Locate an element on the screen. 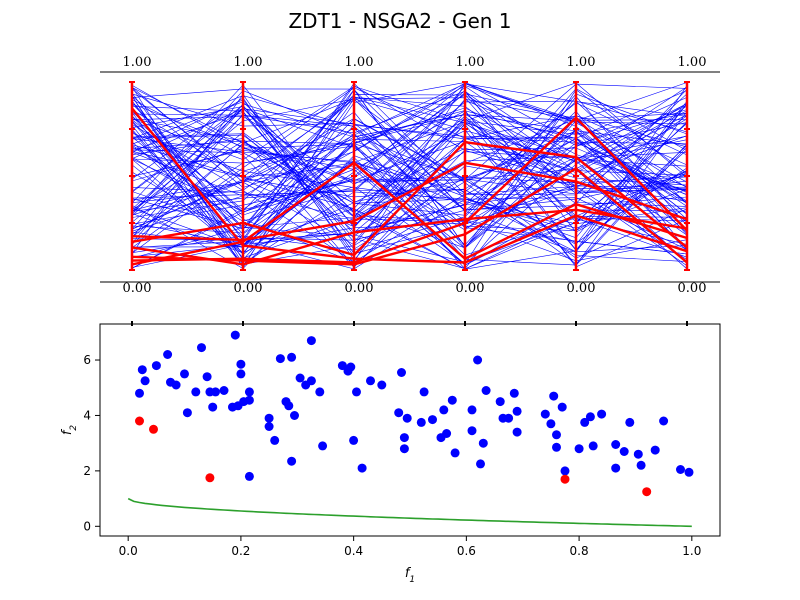  x-tick-label: 0.4 is located at coordinates (353, 551).